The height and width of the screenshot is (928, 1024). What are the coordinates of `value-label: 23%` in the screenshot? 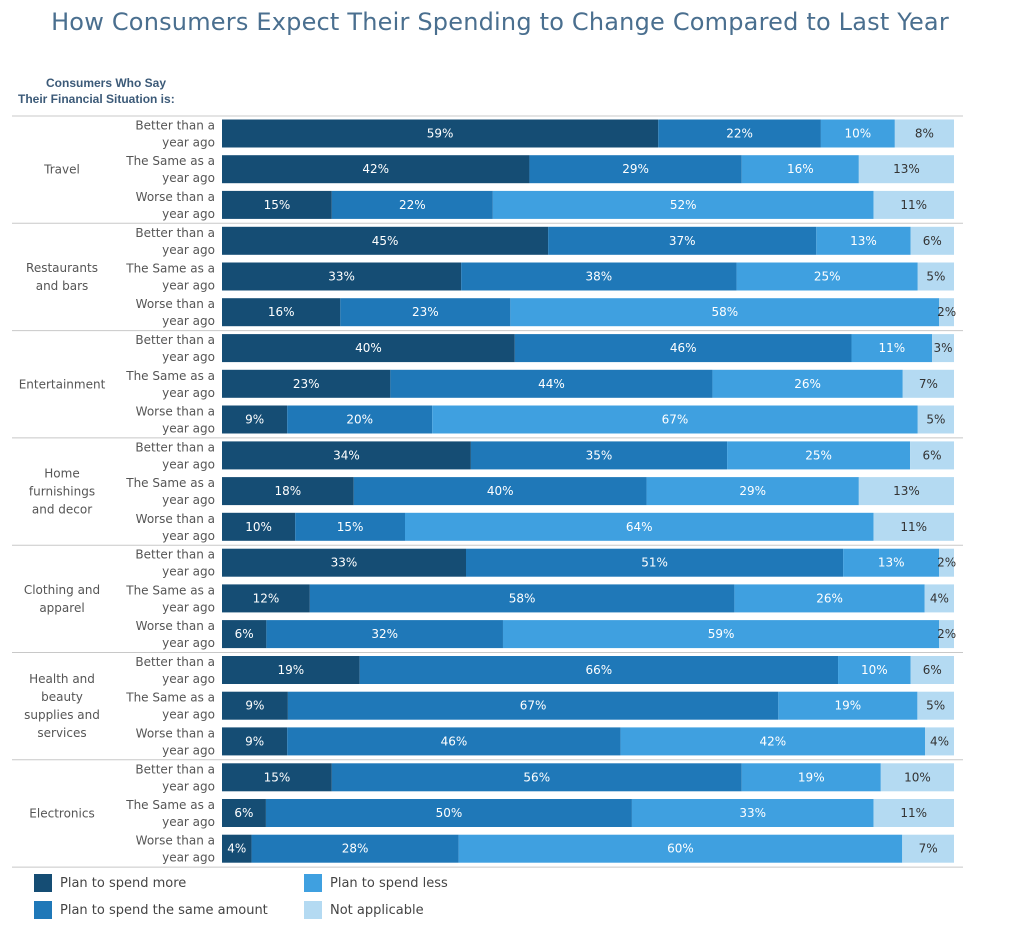 It's located at (306, 384).